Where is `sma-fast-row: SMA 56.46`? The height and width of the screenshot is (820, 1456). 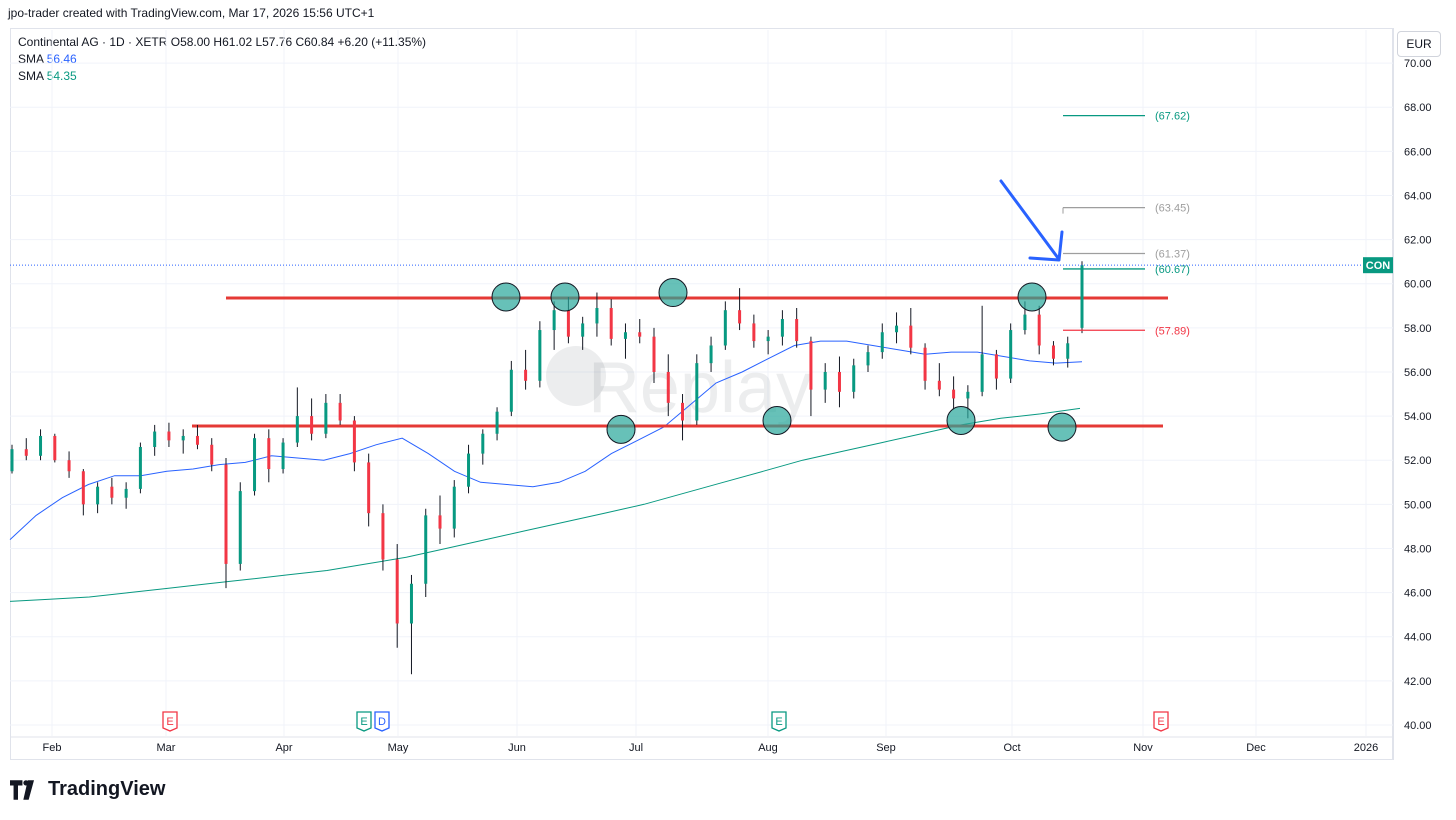 sma-fast-row: SMA 56.46 is located at coordinates (222, 59).